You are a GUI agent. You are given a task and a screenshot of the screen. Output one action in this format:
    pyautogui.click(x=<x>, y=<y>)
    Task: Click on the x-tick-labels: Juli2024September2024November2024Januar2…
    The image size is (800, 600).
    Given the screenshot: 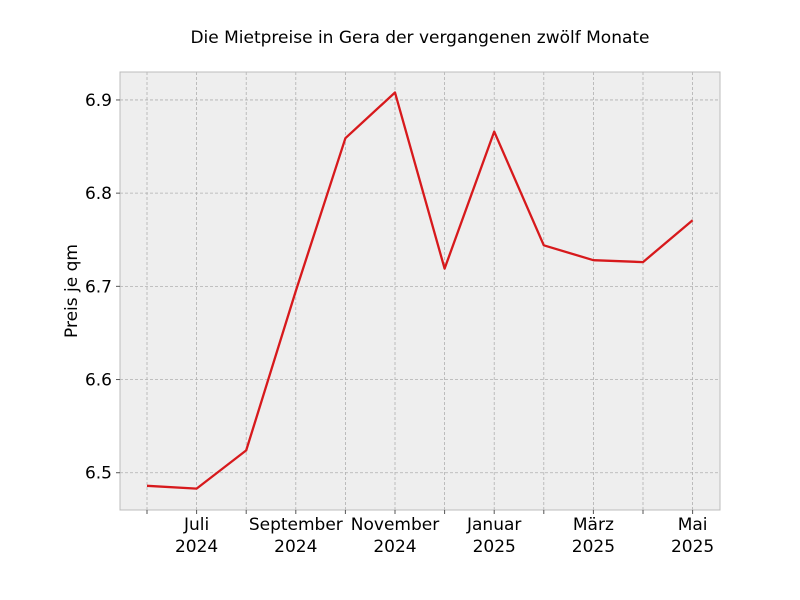 What is the action you would take?
    pyautogui.click(x=444, y=536)
    